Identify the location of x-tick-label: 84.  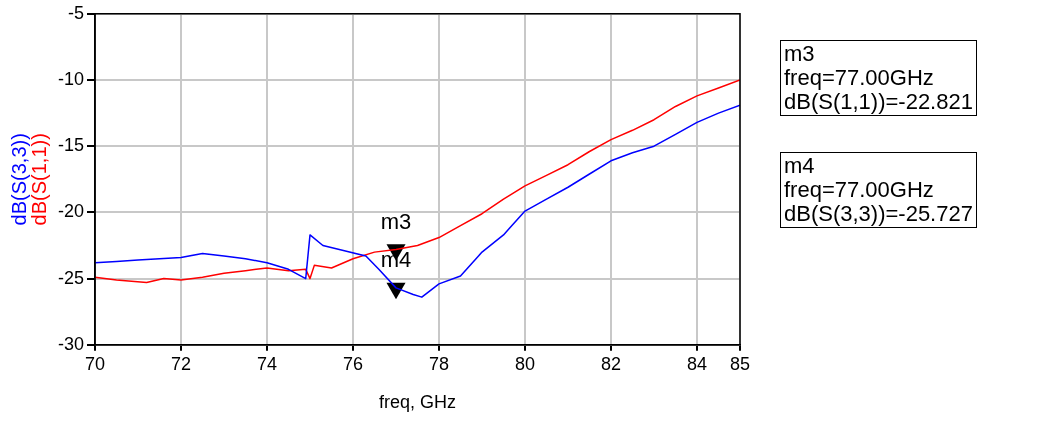
(697, 363).